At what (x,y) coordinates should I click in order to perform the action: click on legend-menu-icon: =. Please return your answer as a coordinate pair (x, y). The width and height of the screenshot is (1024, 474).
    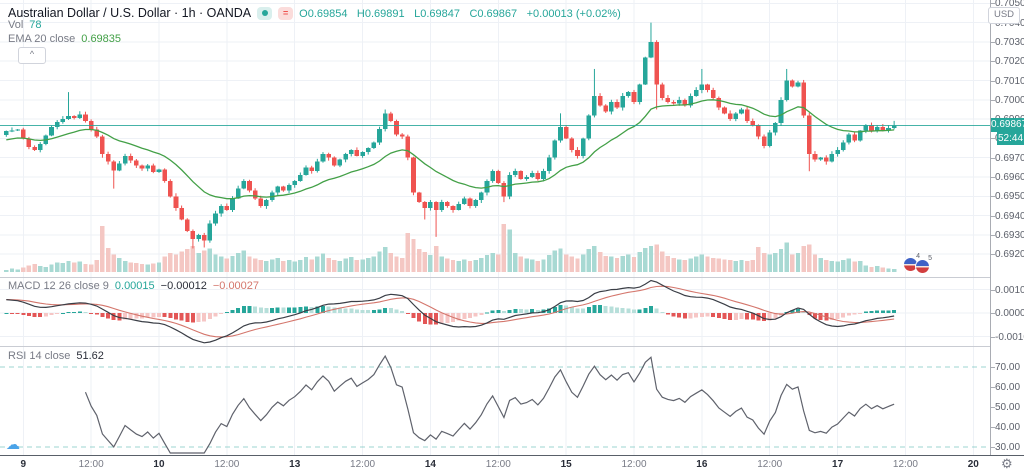
    Looking at the image, I should click on (286, 13).